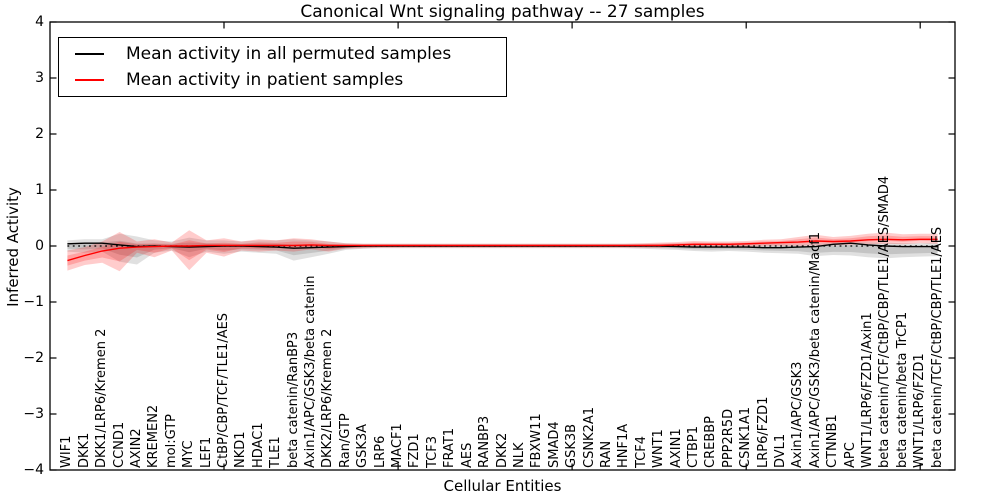 The width and height of the screenshot is (1000, 500). Describe the element at coordinates (398, 445) in the screenshot. I see `x-category-label: MACF1` at that location.